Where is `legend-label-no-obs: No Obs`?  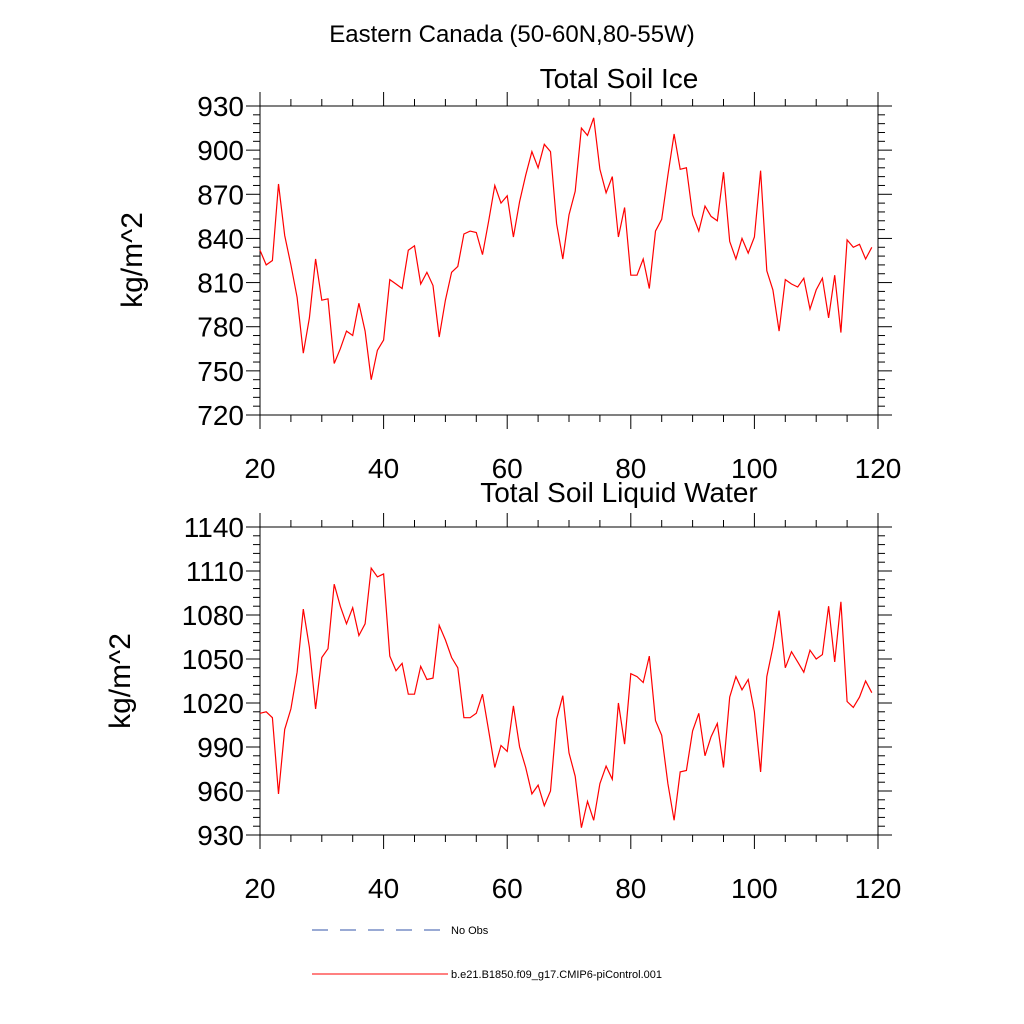
legend-label-no-obs: No Obs is located at coordinates (470, 931).